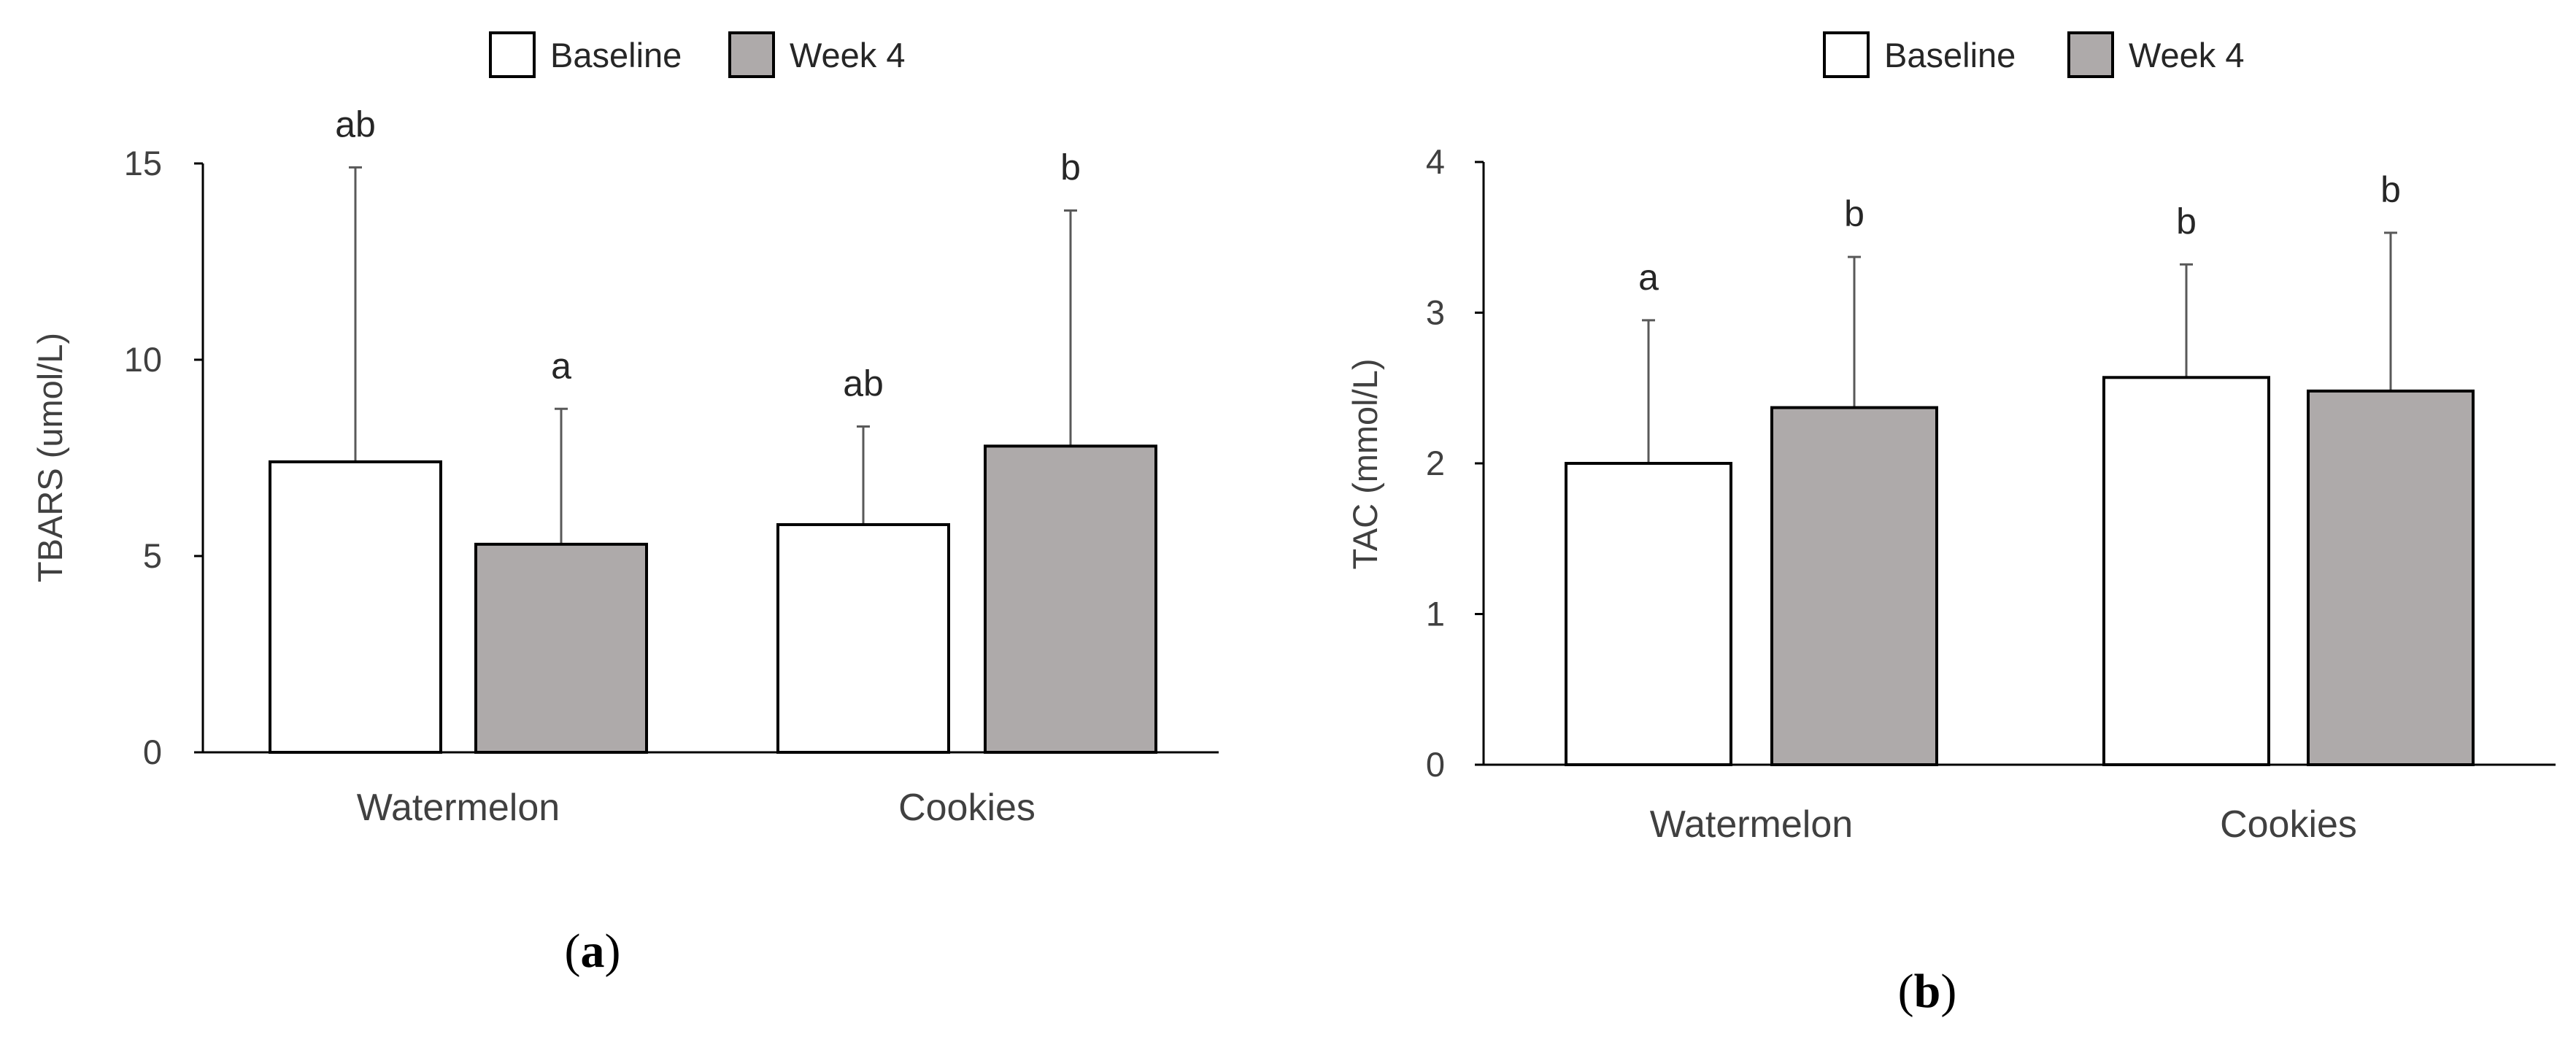 Image resolution: width=2576 pixels, height=1042 pixels. I want to click on panel-label: (a), so click(593, 951).